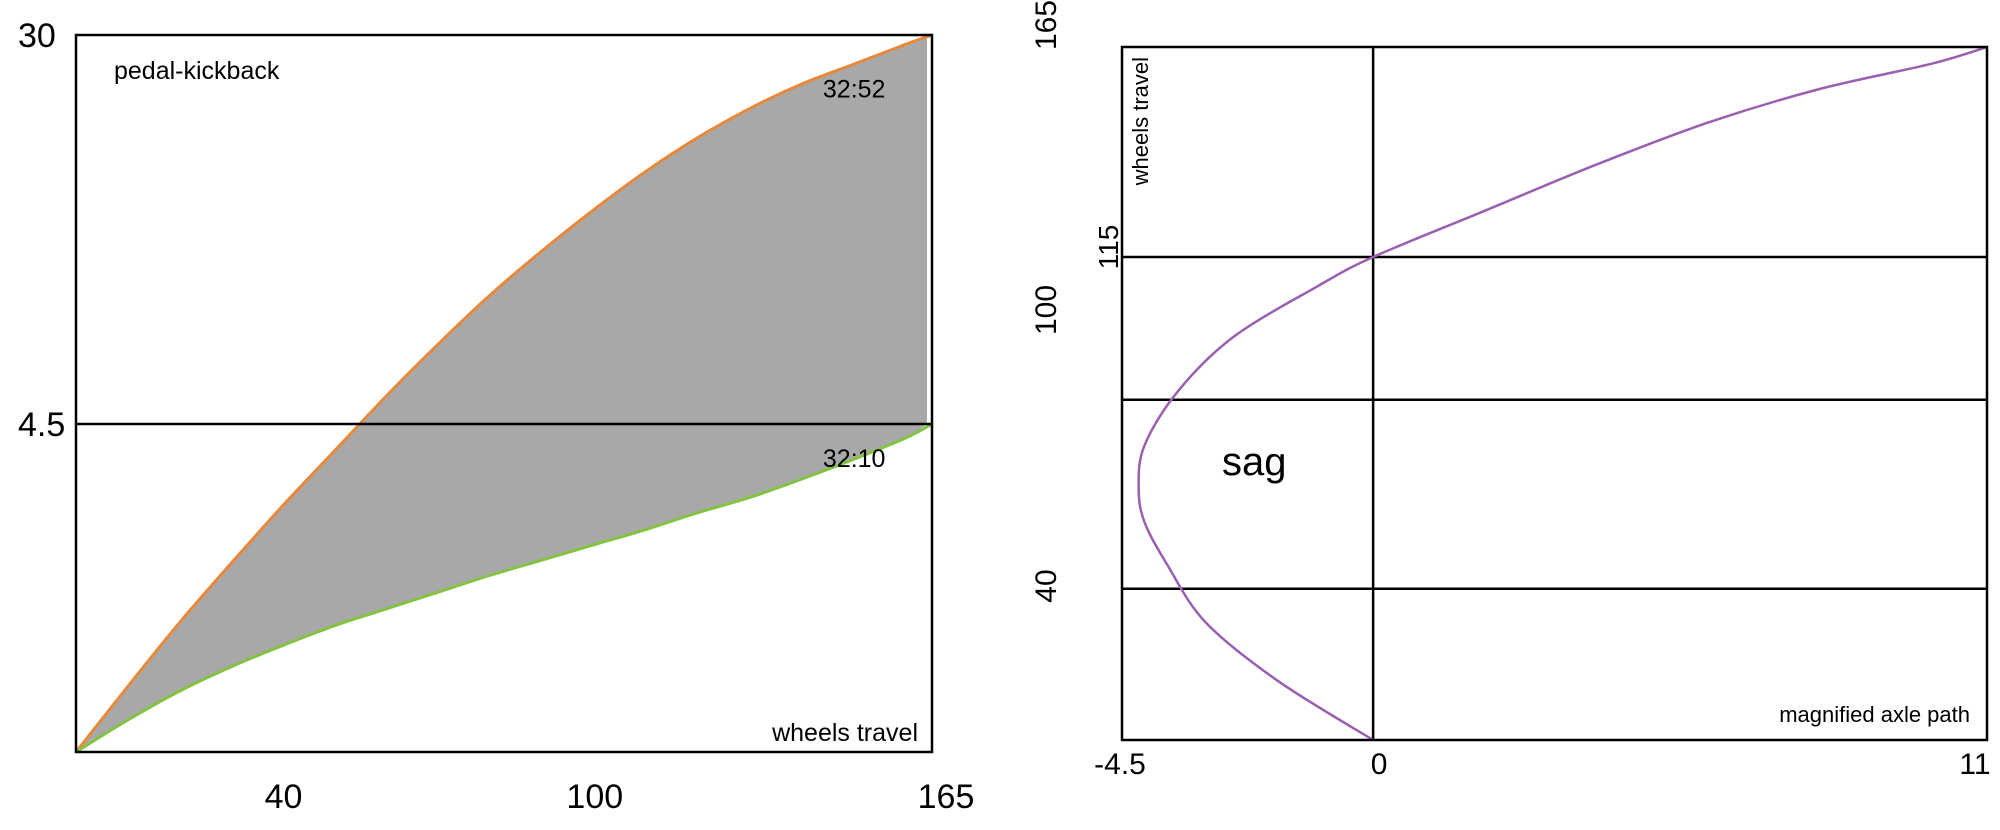  Describe the element at coordinates (1046, 25) in the screenshot. I see `y-tick-label: 165` at that location.